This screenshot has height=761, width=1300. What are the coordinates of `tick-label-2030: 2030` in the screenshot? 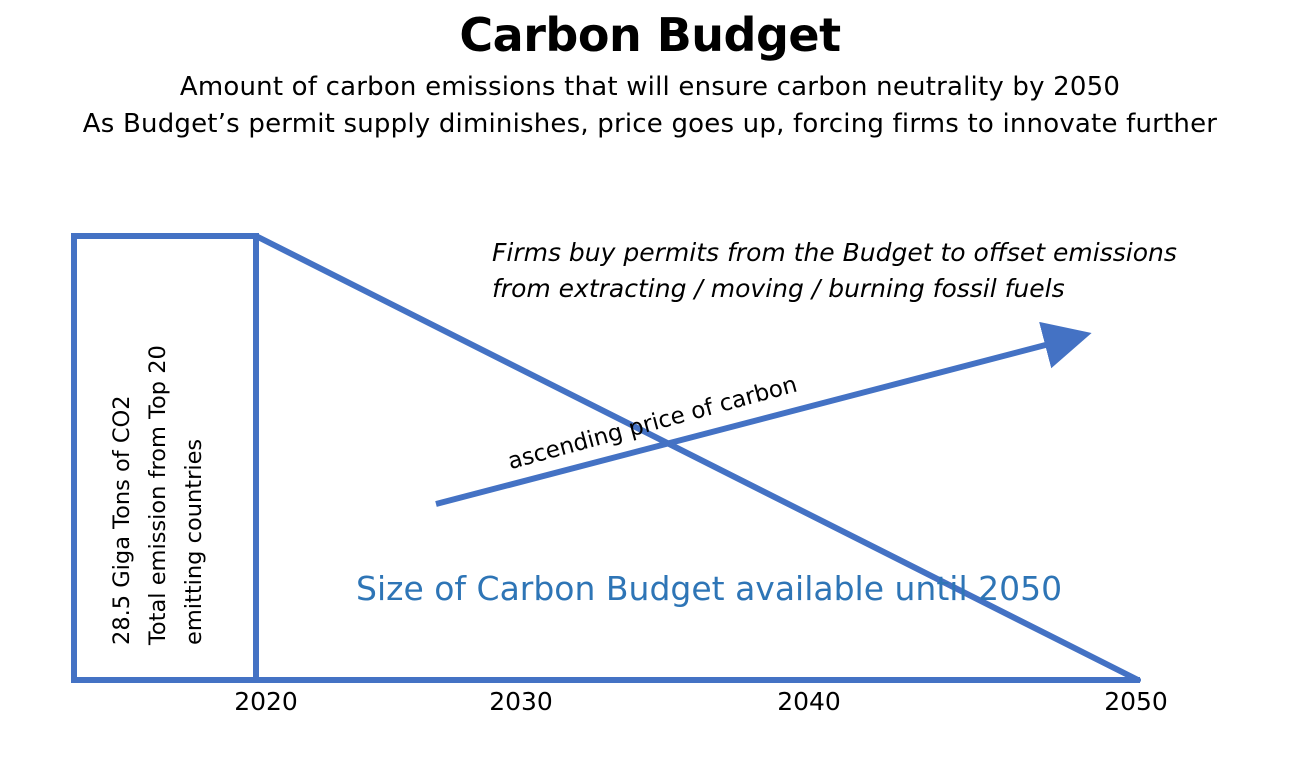 It's located at (521, 701).